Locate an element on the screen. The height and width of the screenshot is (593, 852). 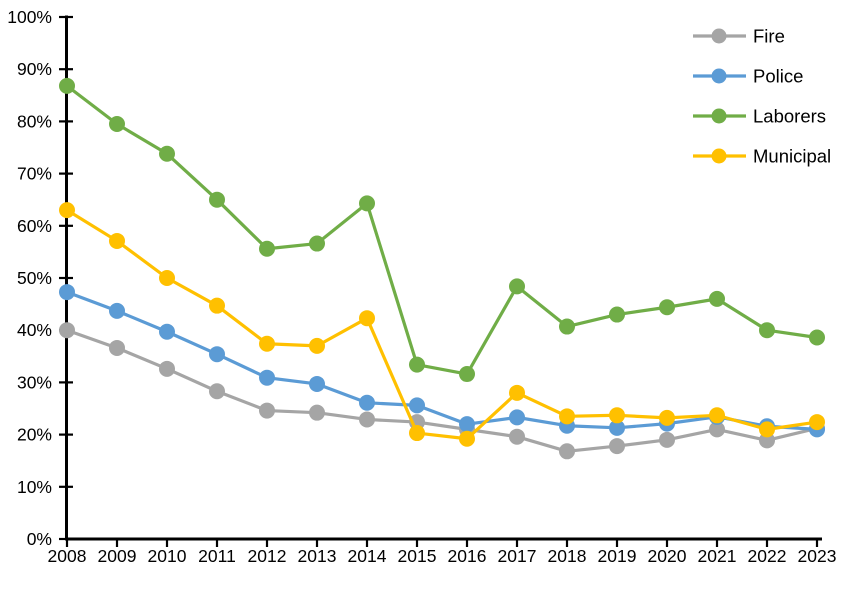
series-marker-laborers-2009 is located at coordinates (117, 124).